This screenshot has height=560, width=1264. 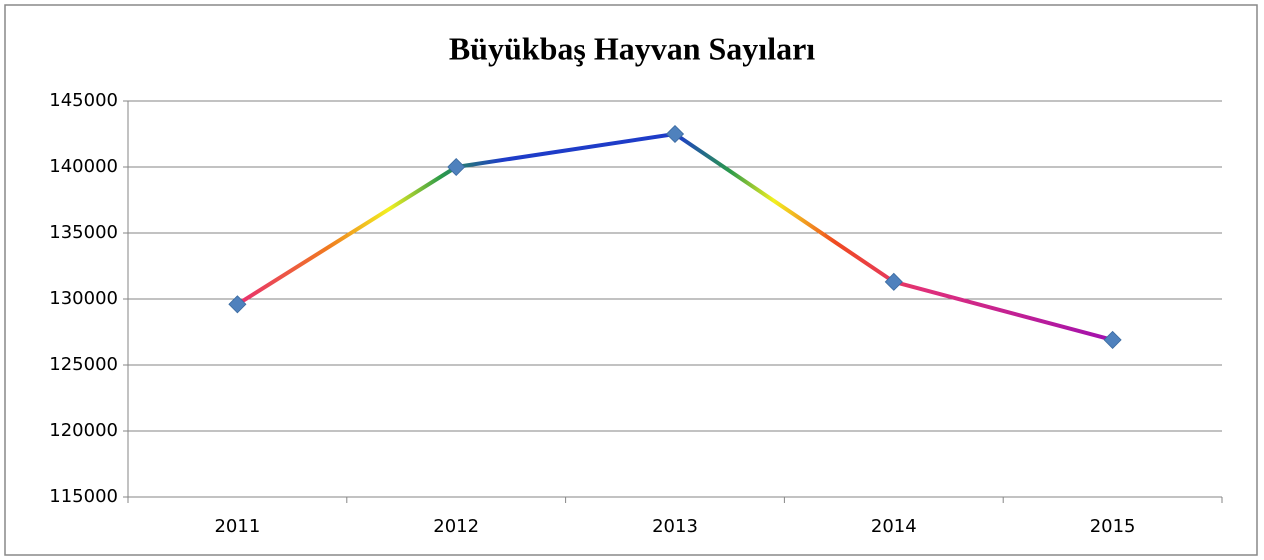 I want to click on x-tick-label: 2012, so click(x=456, y=526).